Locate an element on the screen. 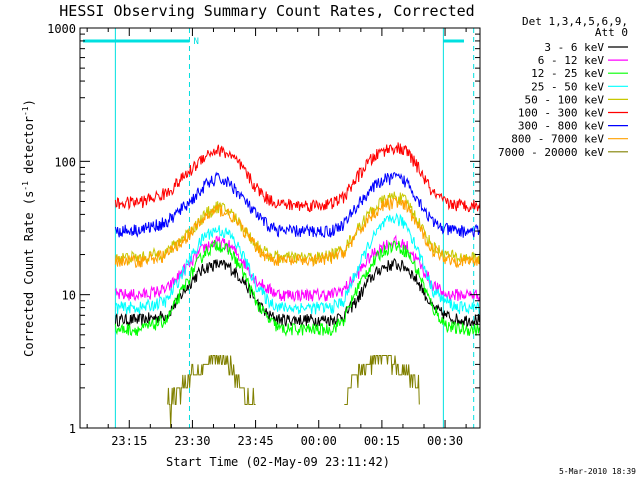 Image resolution: width=640 pixels, height=480 pixels. legend-entry-label: 800 - 7000 keV is located at coordinates (557, 139).